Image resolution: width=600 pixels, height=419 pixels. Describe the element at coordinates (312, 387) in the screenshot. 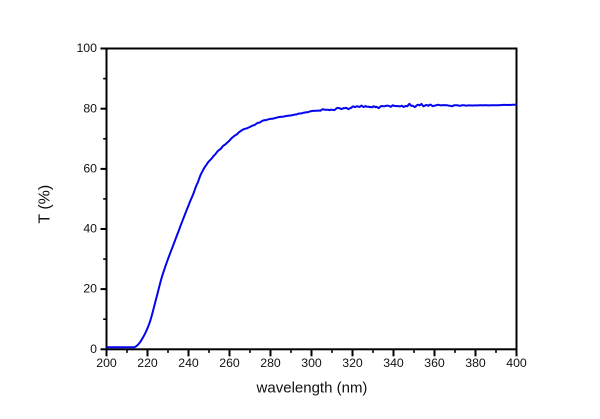

I see `svg-text: wavelength (nm)` at that location.